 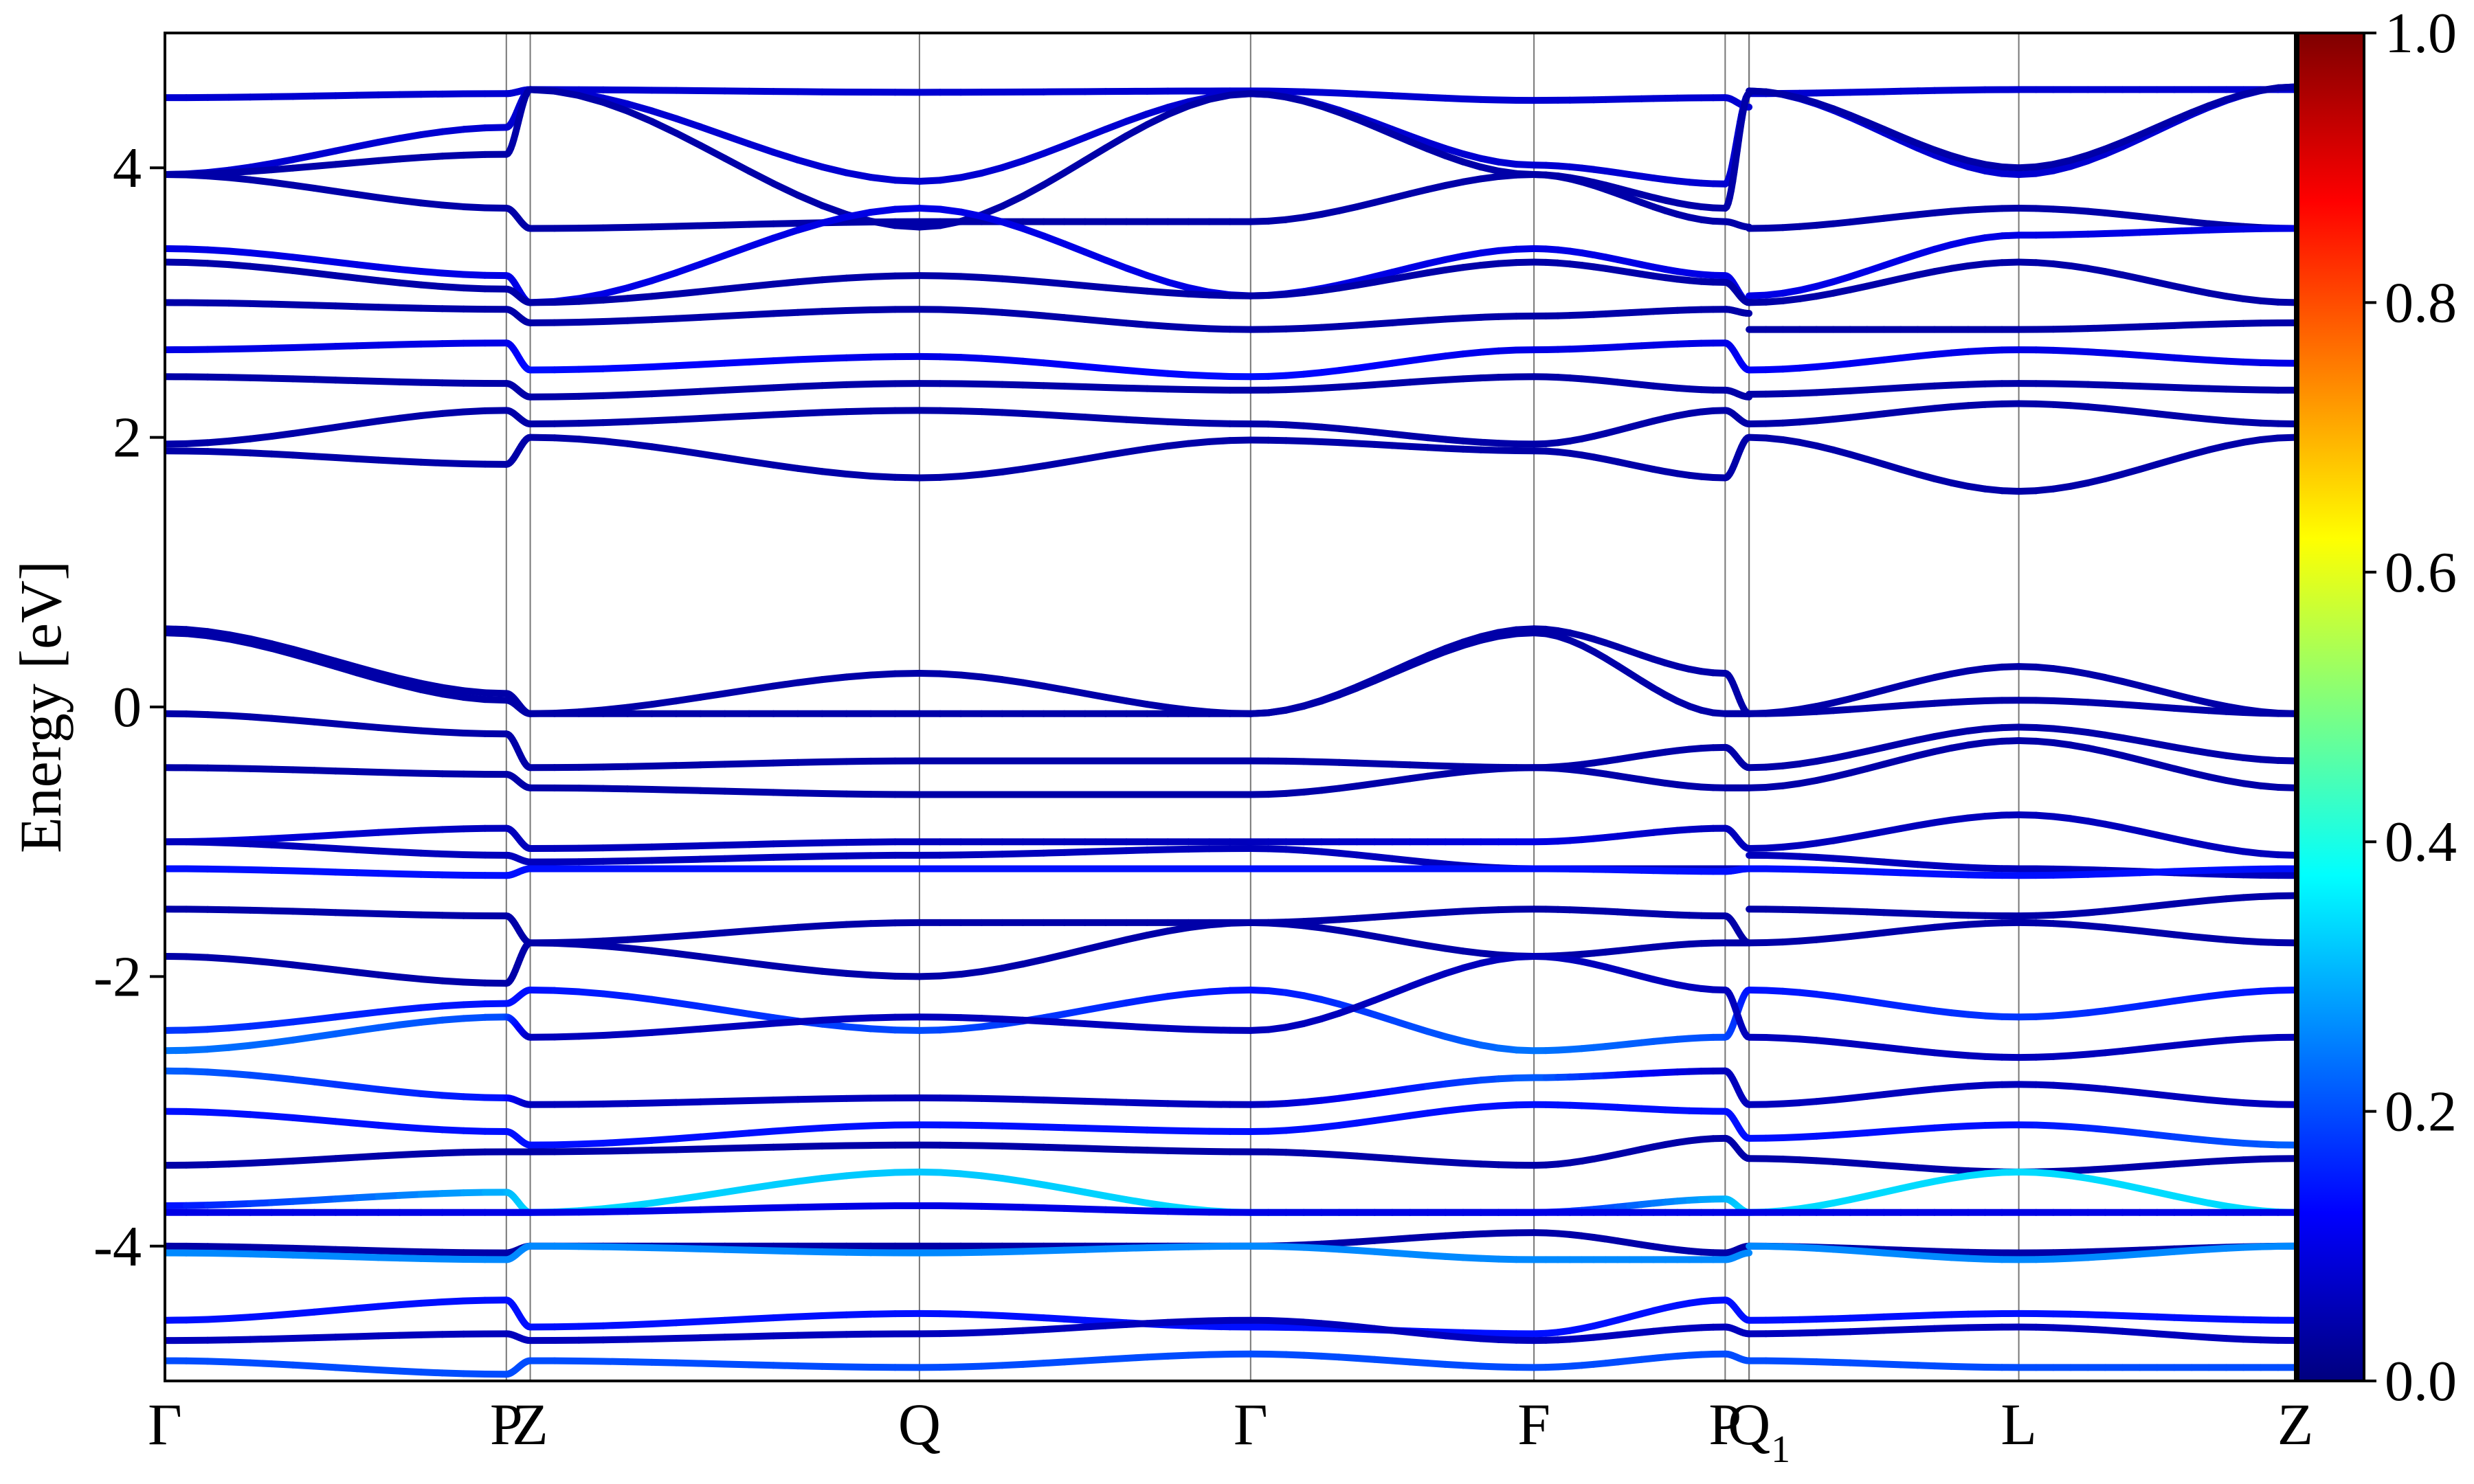 I want to click on y-tick-label: -2, so click(x=117, y=977).